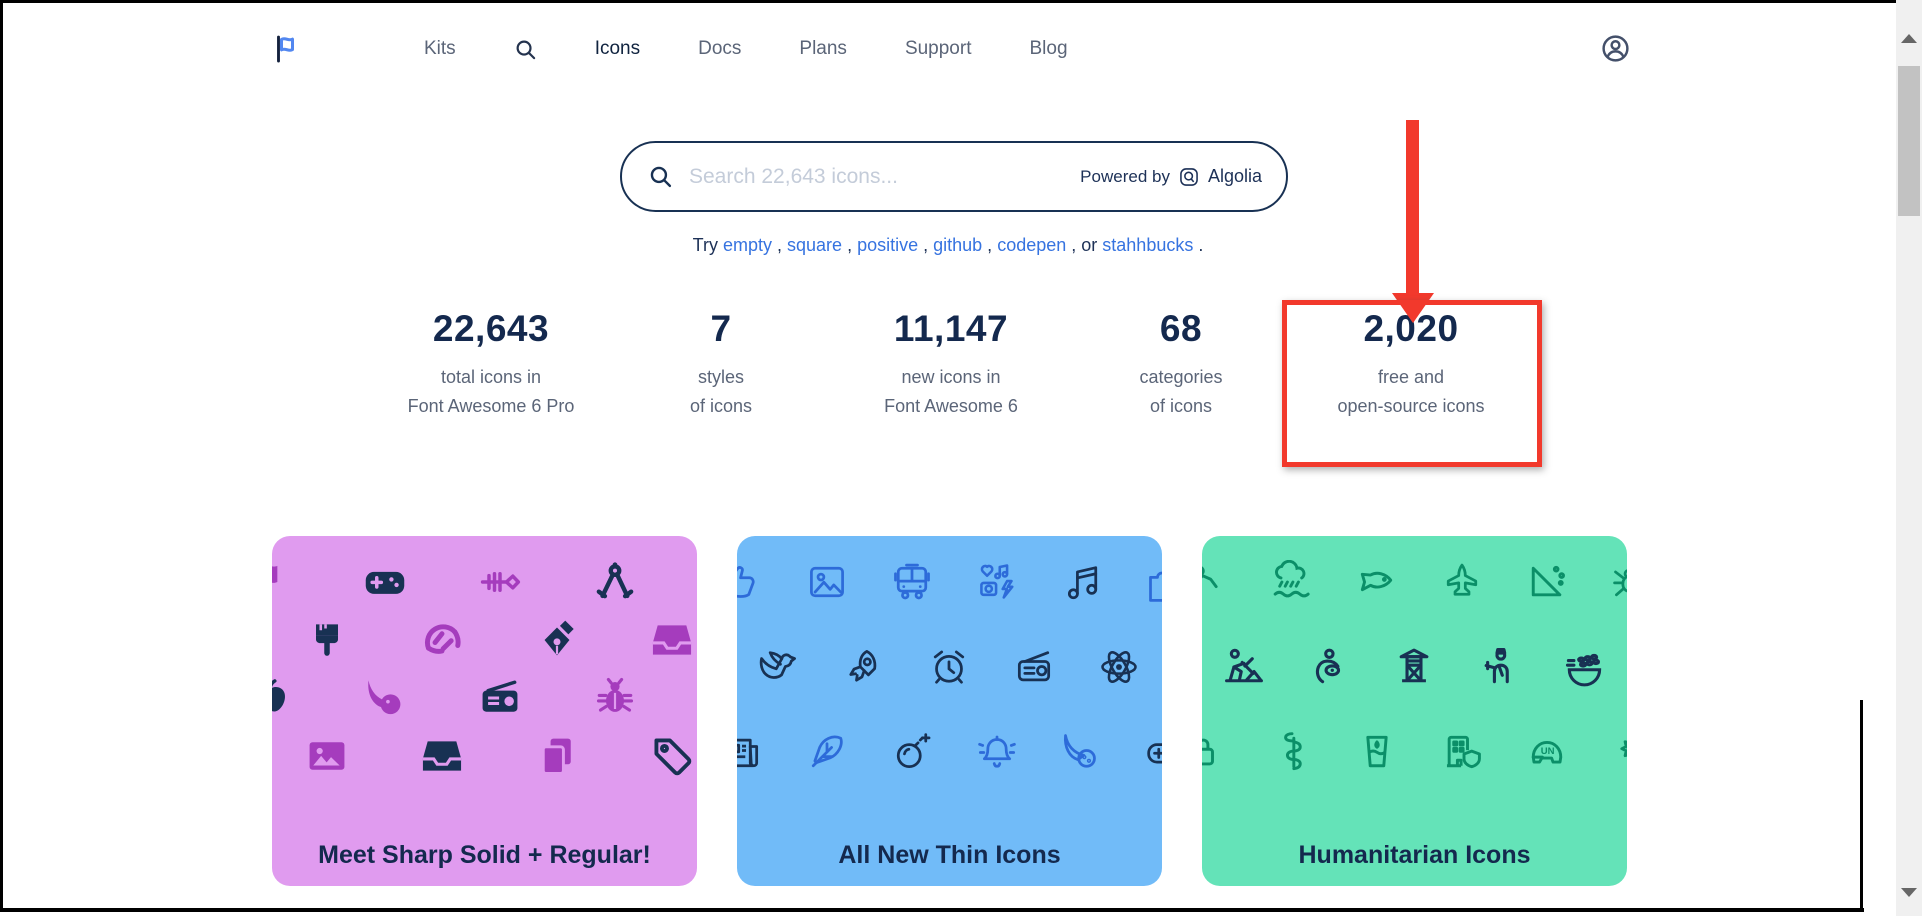 Image resolution: width=1922 pixels, height=916 pixels. Describe the element at coordinates (1244, 667) in the screenshot. I see `person-digging-icon` at that location.